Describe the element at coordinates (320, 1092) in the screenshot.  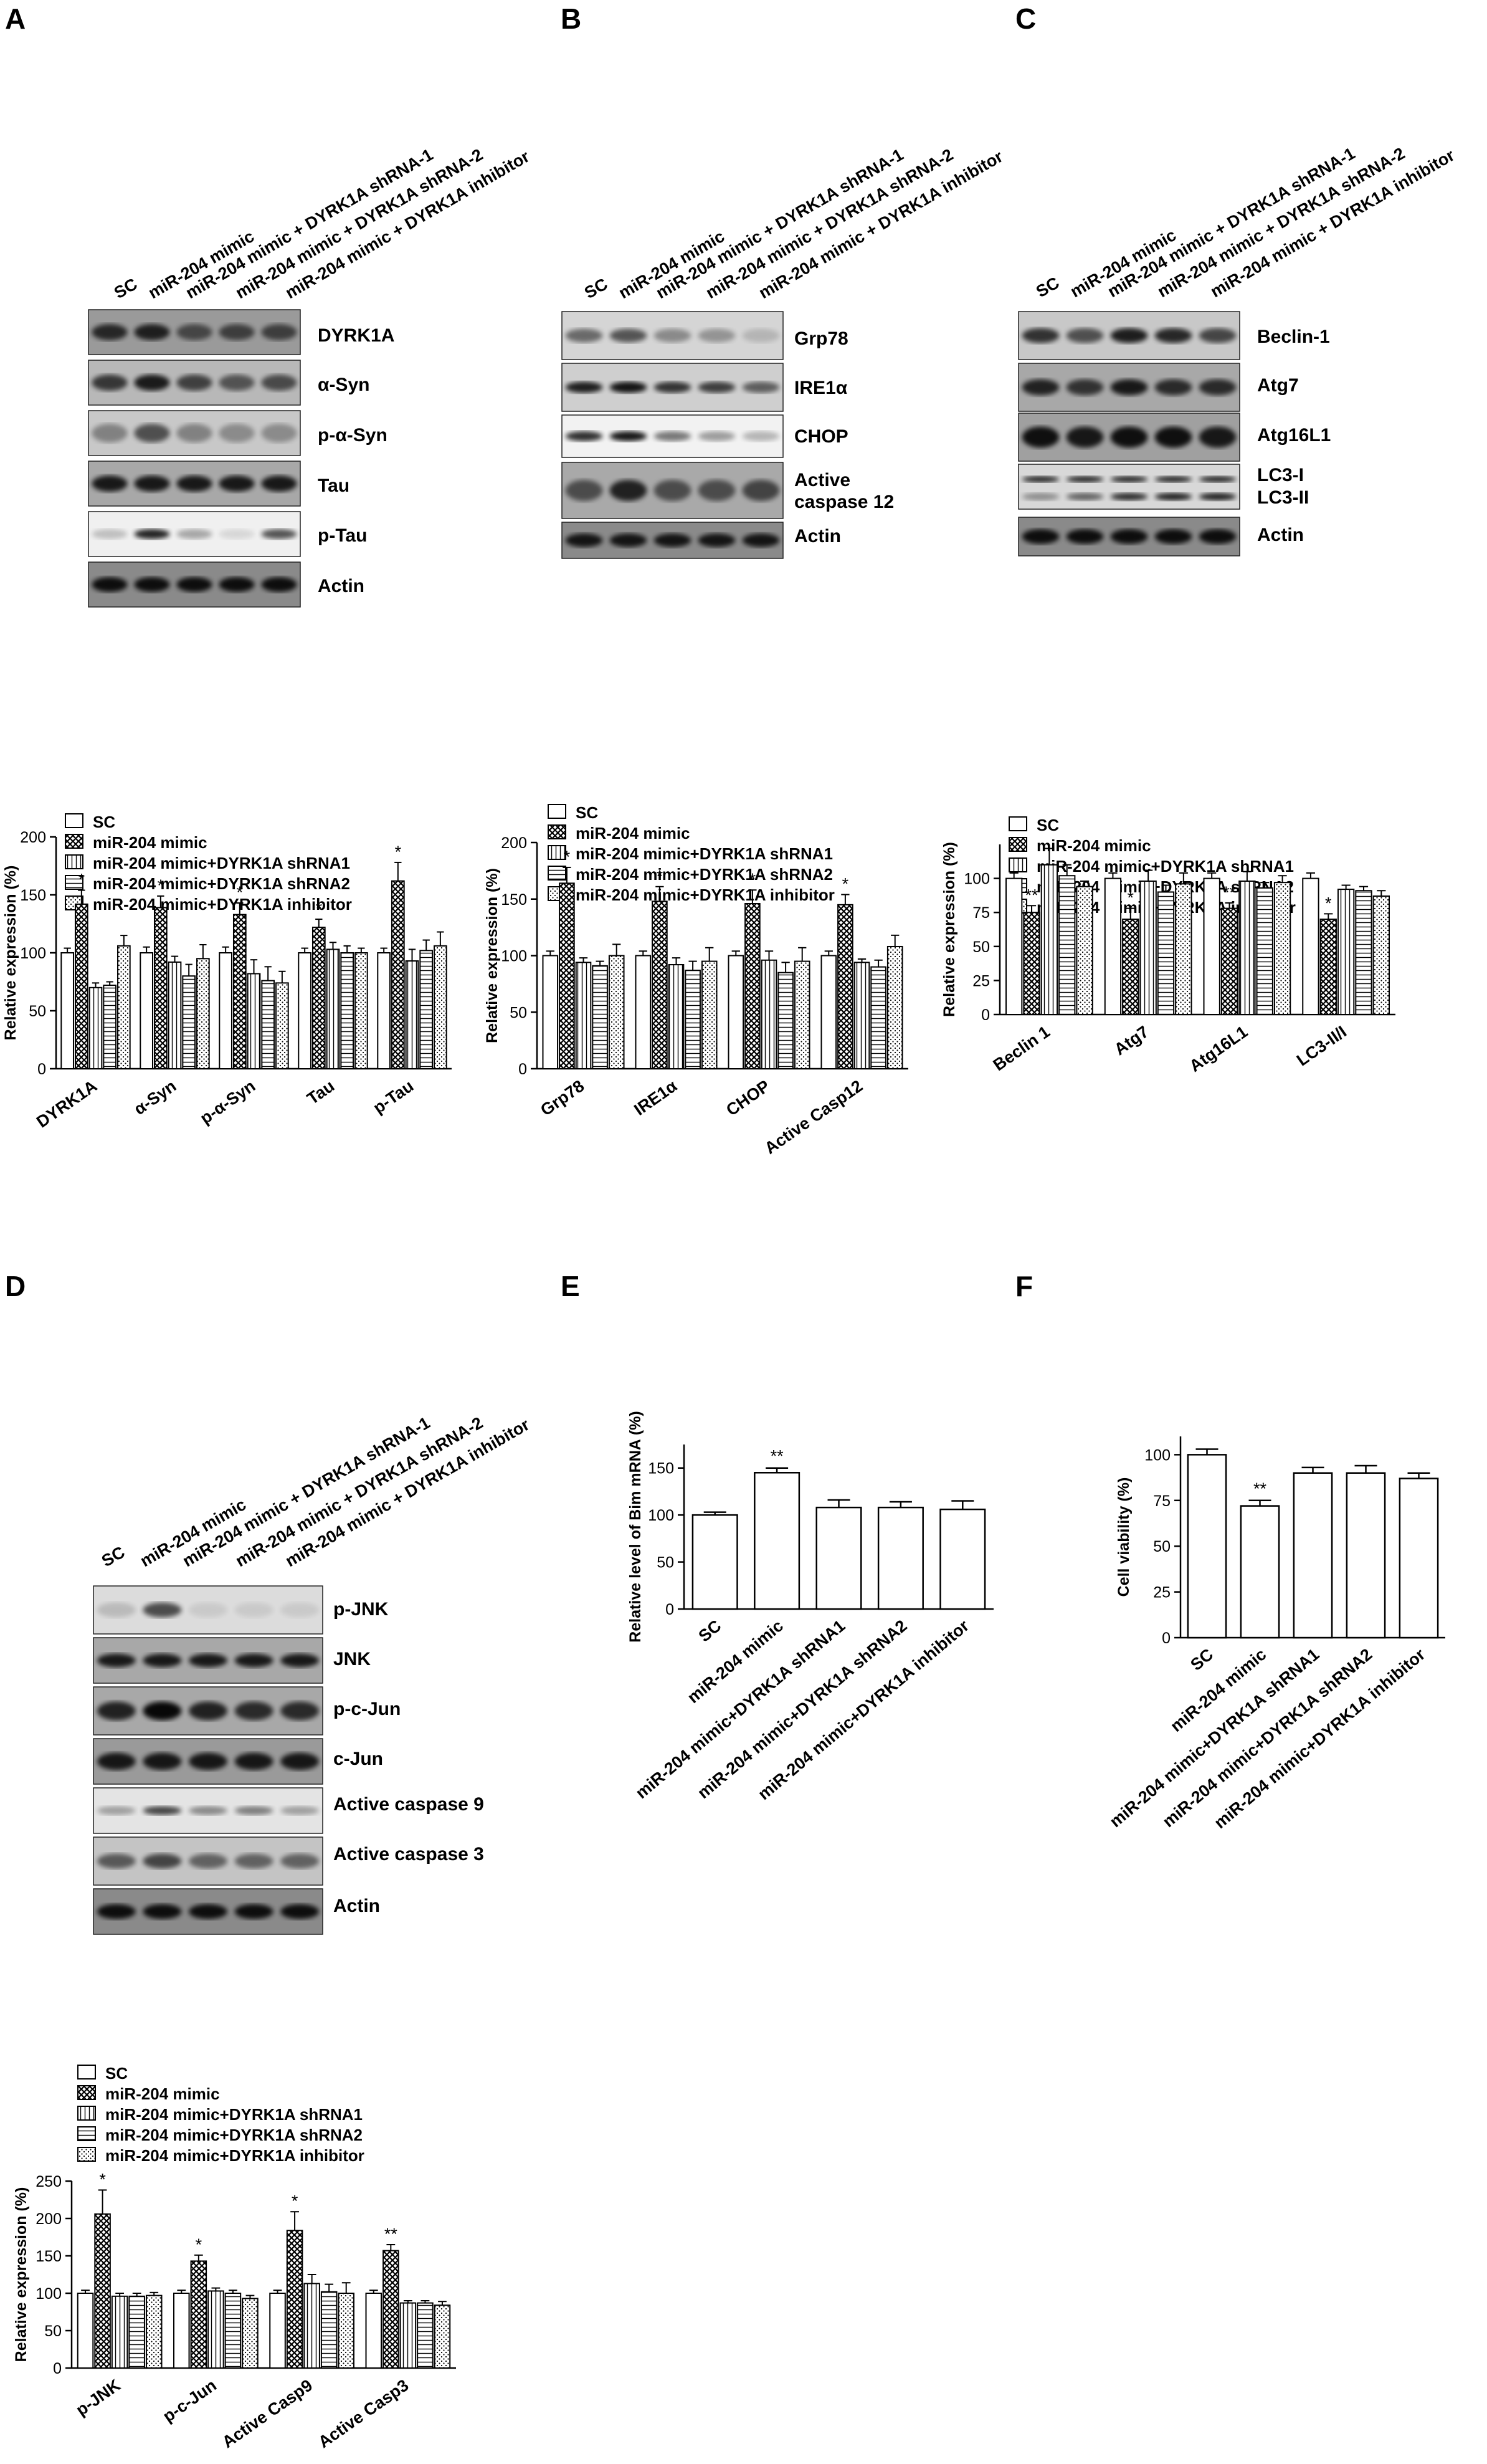
I see `x-tick-label: Tau` at that location.